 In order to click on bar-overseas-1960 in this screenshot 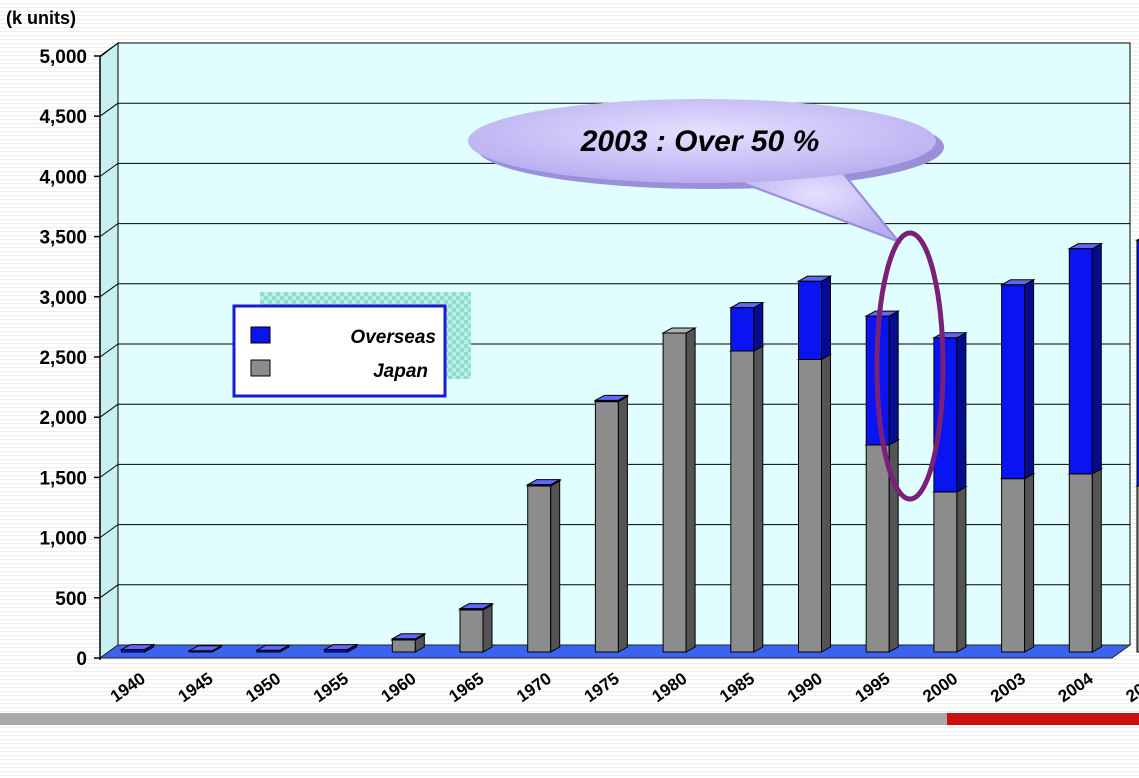, I will do `click(408, 636)`.